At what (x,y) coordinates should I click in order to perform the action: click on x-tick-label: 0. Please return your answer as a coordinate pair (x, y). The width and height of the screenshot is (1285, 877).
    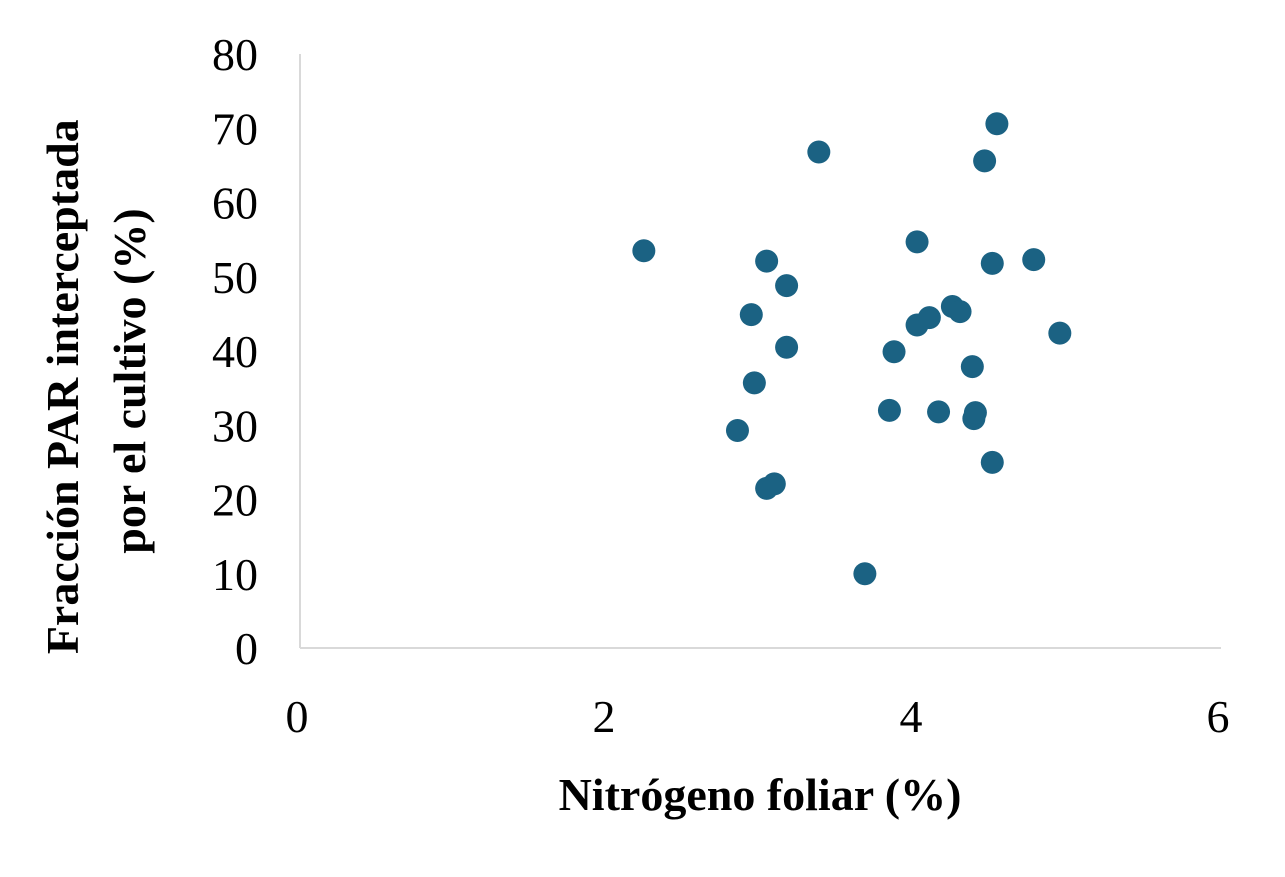
    Looking at the image, I should click on (297, 716).